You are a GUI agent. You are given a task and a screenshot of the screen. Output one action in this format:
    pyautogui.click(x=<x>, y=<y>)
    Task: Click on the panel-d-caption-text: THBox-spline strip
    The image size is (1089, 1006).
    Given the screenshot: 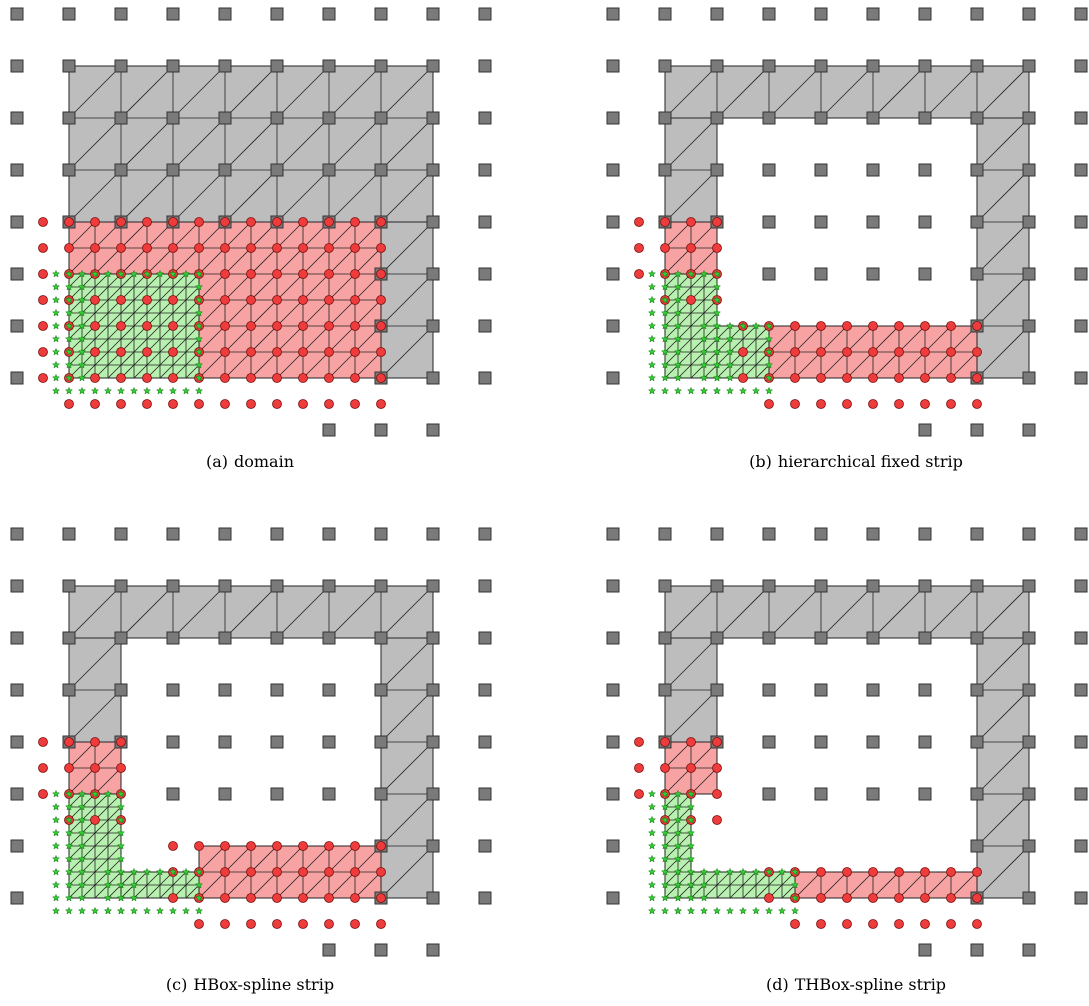 What is the action you would take?
    pyautogui.click(x=870, y=984)
    